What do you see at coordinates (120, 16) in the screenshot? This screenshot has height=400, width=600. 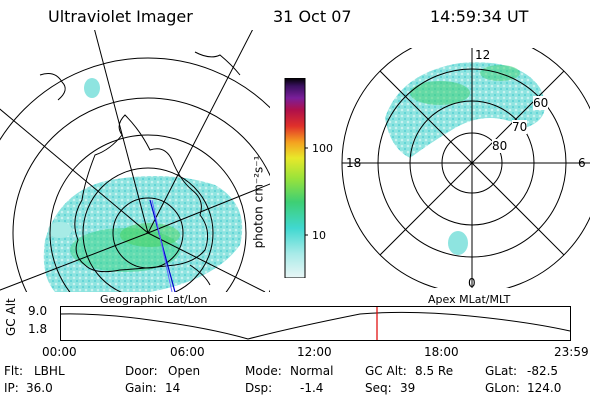 I see `instrument-title: Ultraviolet Imager` at bounding box center [120, 16].